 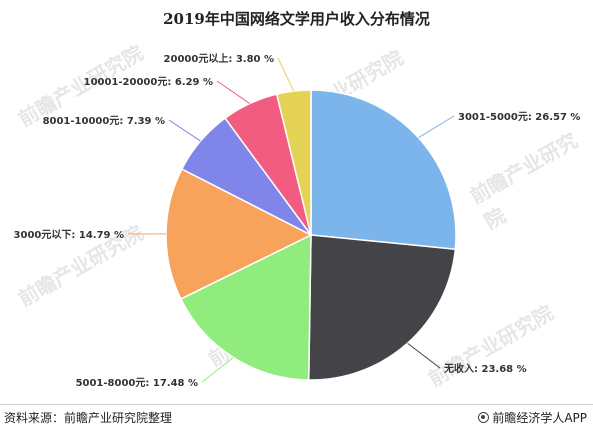 What do you see at coordinates (219, 58) in the screenshot?
I see `data-label: 20000元以上: 3.80 %` at bounding box center [219, 58].